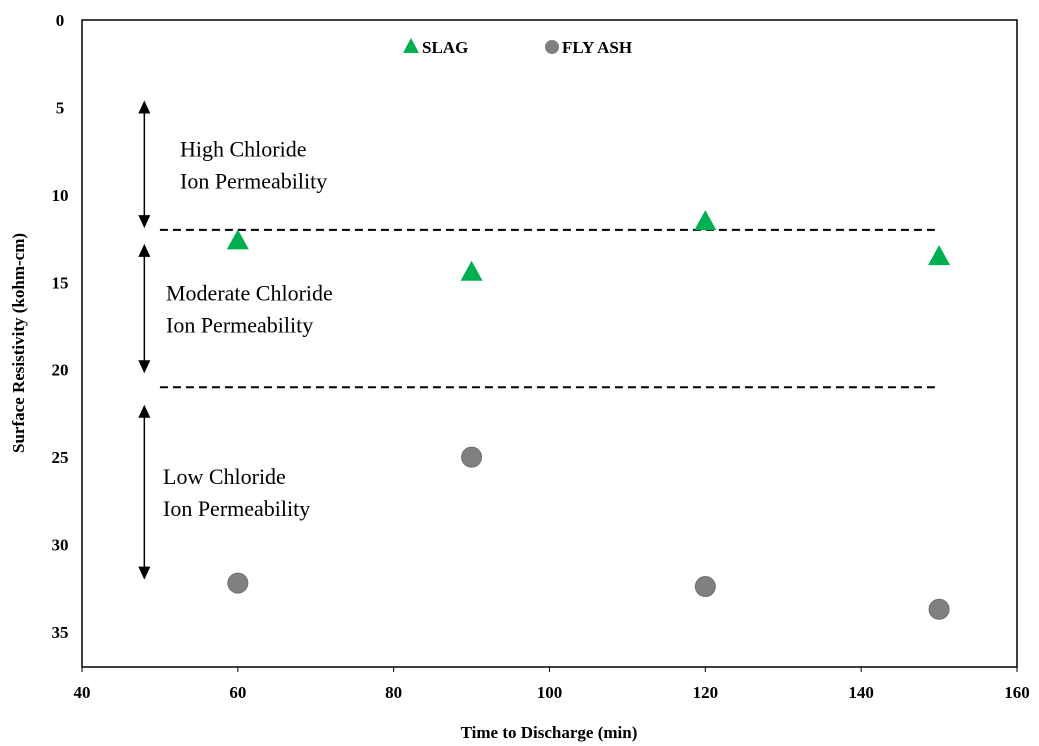 Image resolution: width=1039 pixels, height=746 pixels. What do you see at coordinates (18, 343) in the screenshot?
I see `y-axis-title: Surface Resistivity (kohm-cm)` at bounding box center [18, 343].